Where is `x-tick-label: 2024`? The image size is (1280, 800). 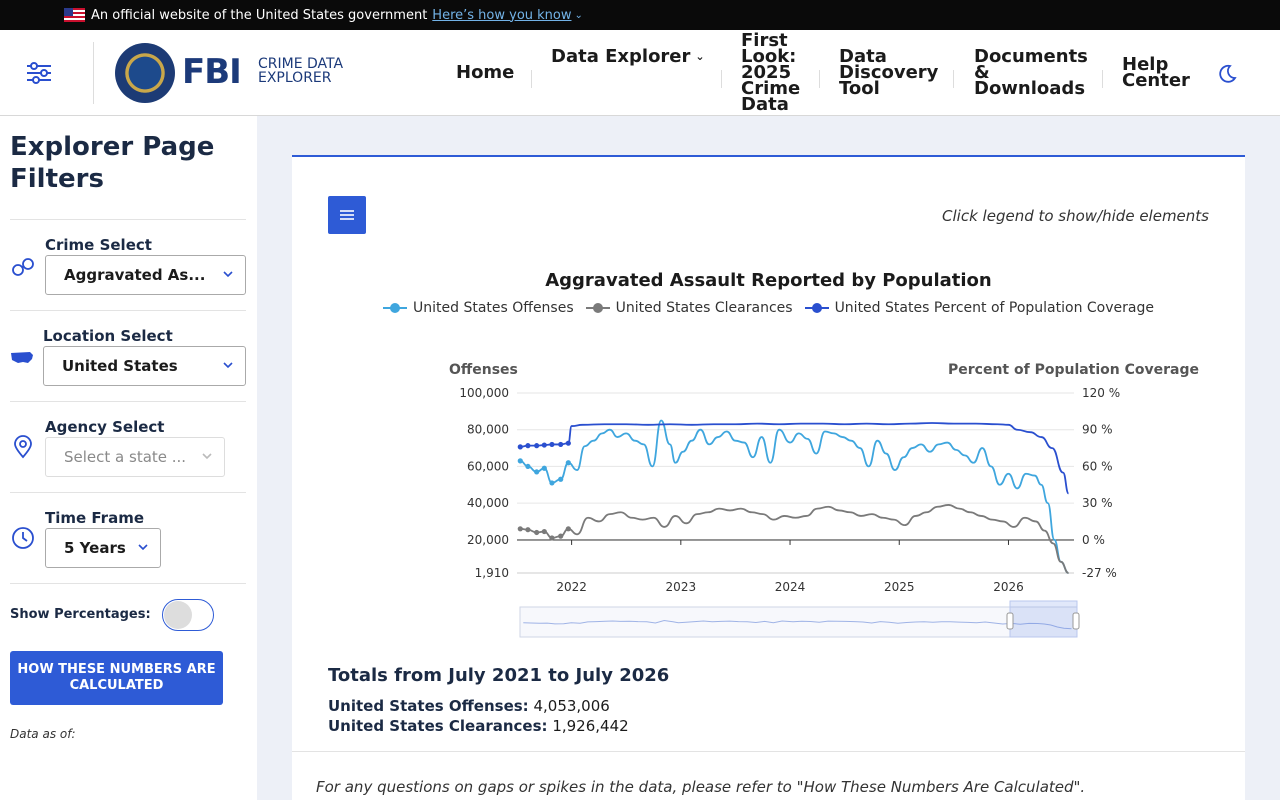 x-tick-label: 2024 is located at coordinates (790, 587).